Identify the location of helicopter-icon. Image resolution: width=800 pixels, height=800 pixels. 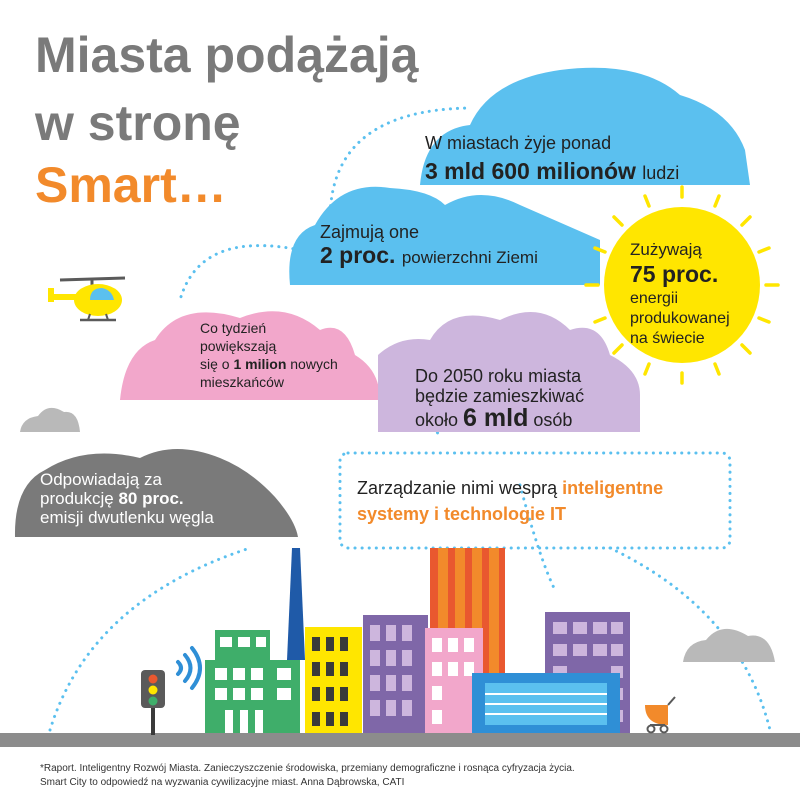
(87, 299).